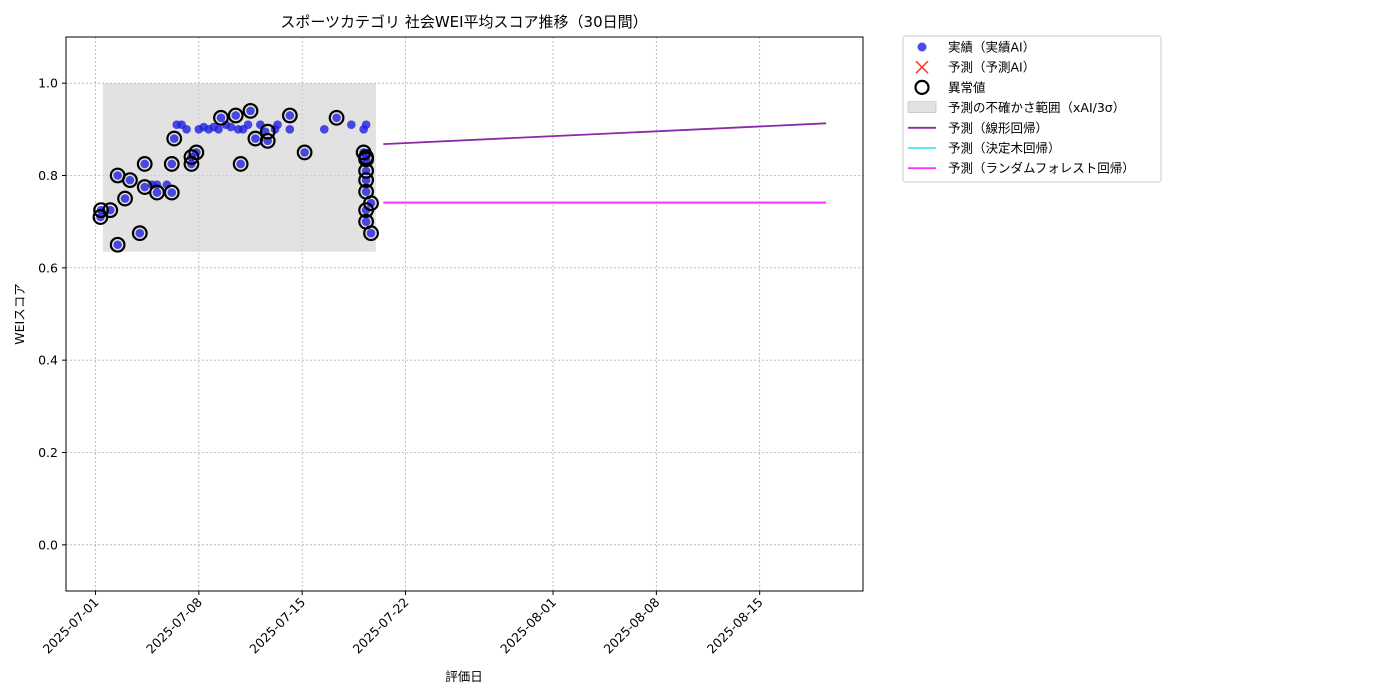 This screenshot has width=1400, height=700. I want to click on y-axis-label: WEIスコア, so click(19, 313).